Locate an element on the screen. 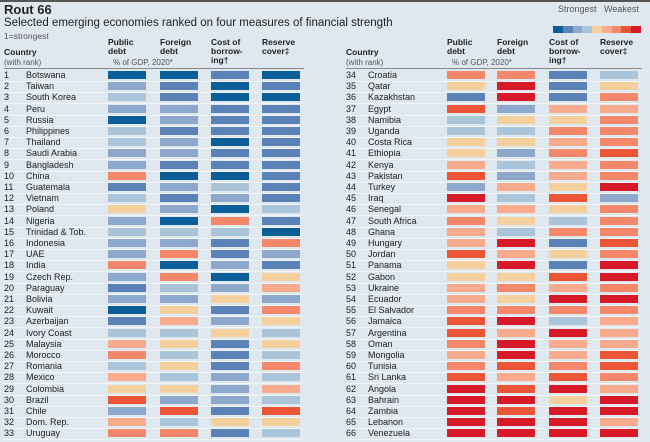 The width and height of the screenshot is (650, 442). country-name: Tunisia is located at coordinates (382, 366).